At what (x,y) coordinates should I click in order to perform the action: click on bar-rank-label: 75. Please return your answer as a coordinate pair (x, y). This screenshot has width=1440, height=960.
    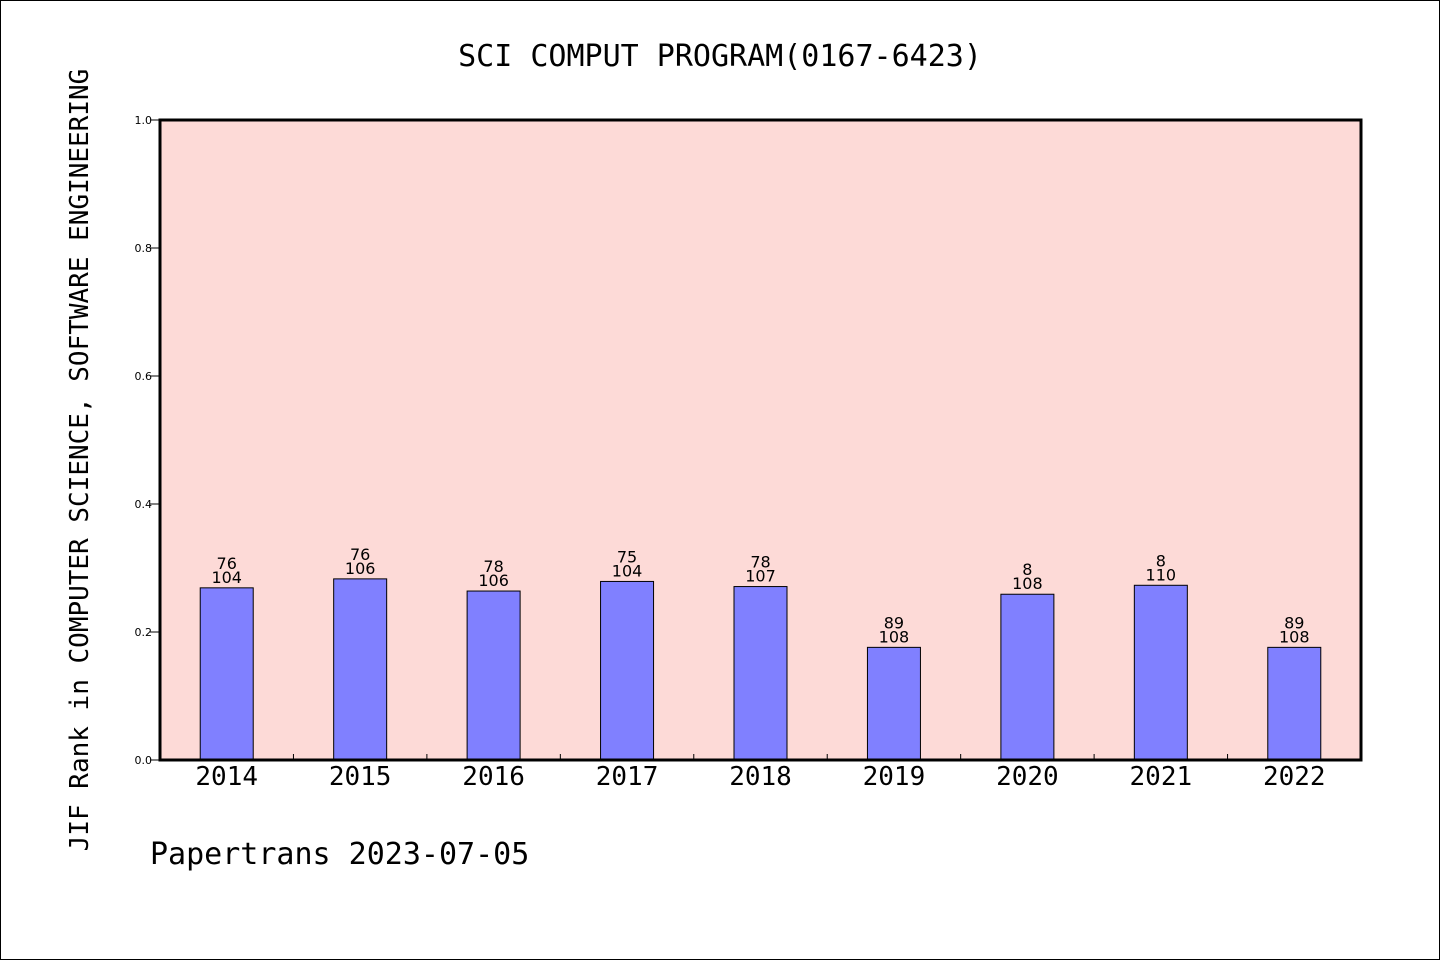
    Looking at the image, I should click on (627, 556).